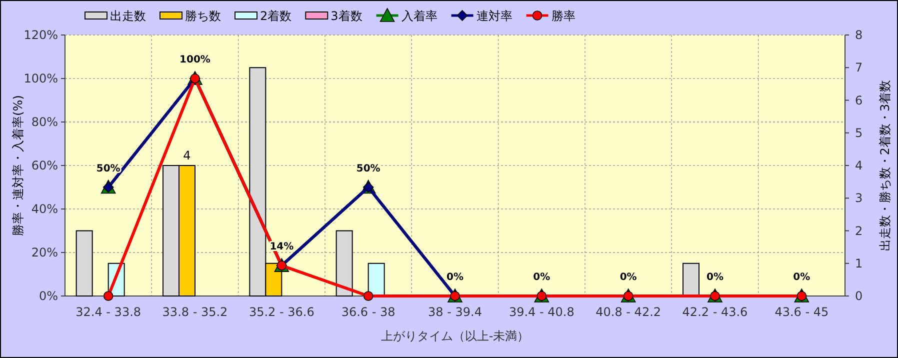 The image size is (898, 358). What do you see at coordinates (109, 312) in the screenshot?
I see `x-tick-label: 32.4 - 33.8` at bounding box center [109, 312].